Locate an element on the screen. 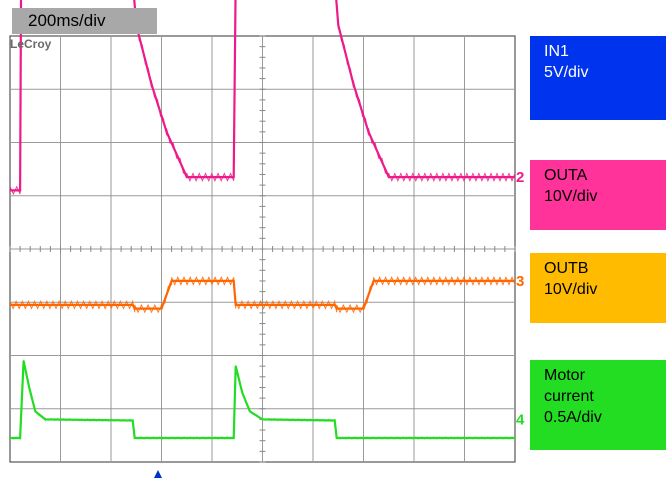 The height and width of the screenshot is (482, 666). motor-unit: current is located at coordinates (569, 396).